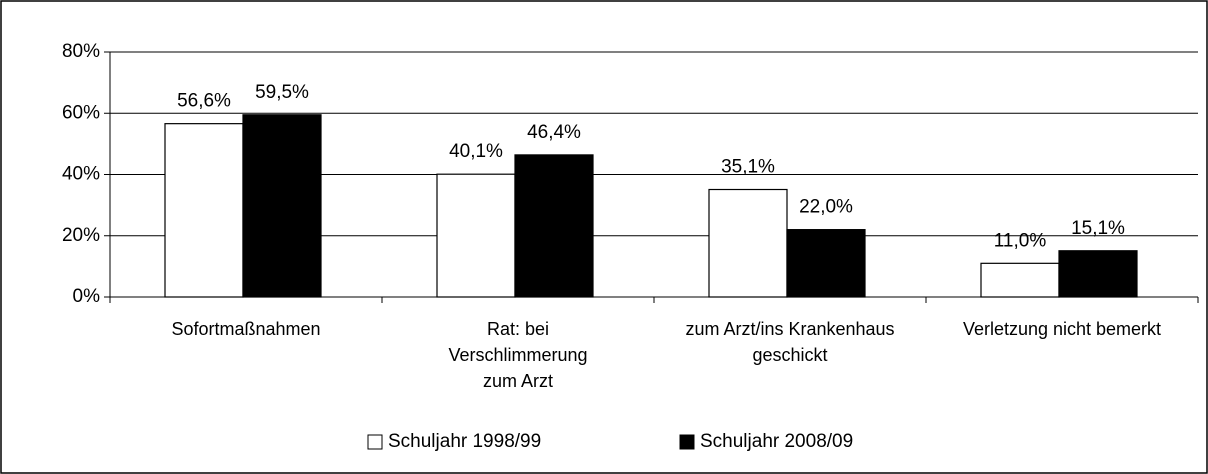 This screenshot has height=474, width=1208. What do you see at coordinates (1020, 240) in the screenshot?
I see `value-label: 11,0%` at bounding box center [1020, 240].